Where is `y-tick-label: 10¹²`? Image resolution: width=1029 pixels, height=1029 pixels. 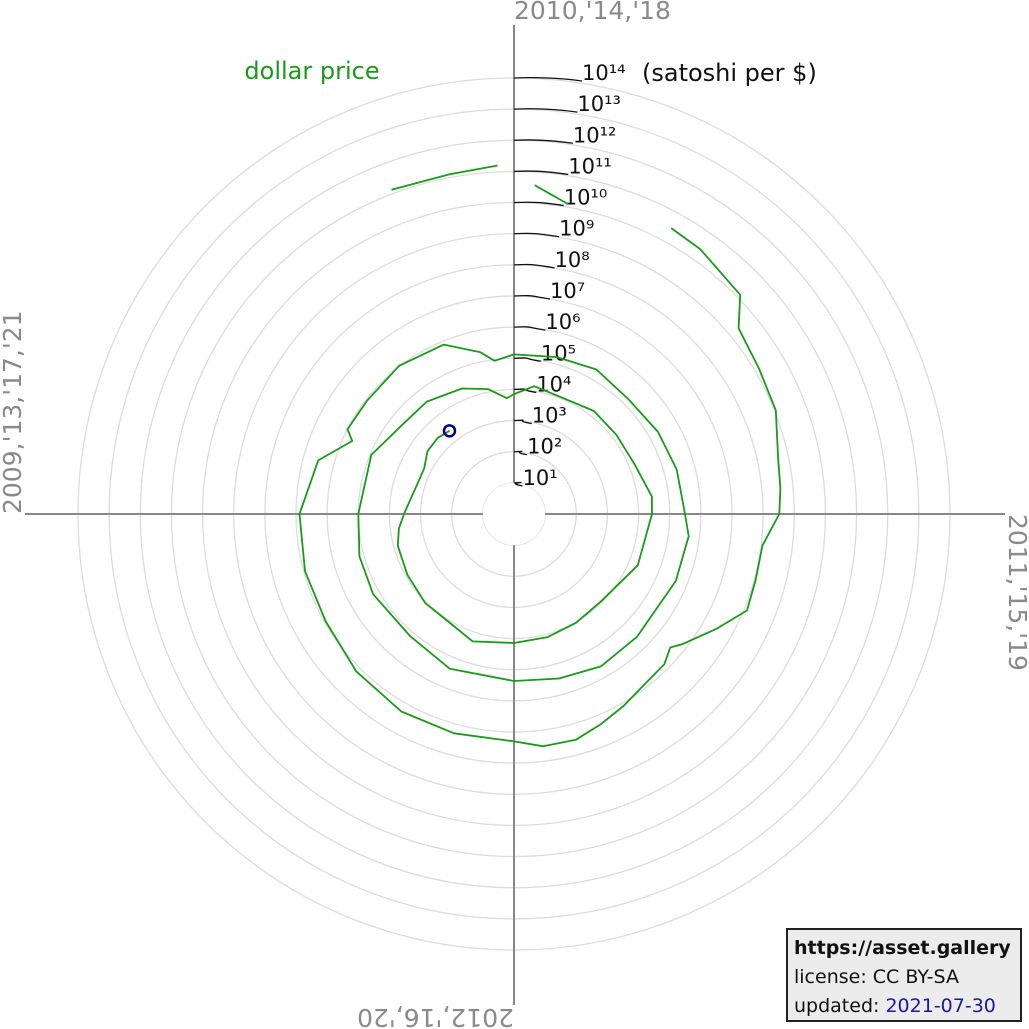
y-tick-label: 10¹² is located at coordinates (595, 135).